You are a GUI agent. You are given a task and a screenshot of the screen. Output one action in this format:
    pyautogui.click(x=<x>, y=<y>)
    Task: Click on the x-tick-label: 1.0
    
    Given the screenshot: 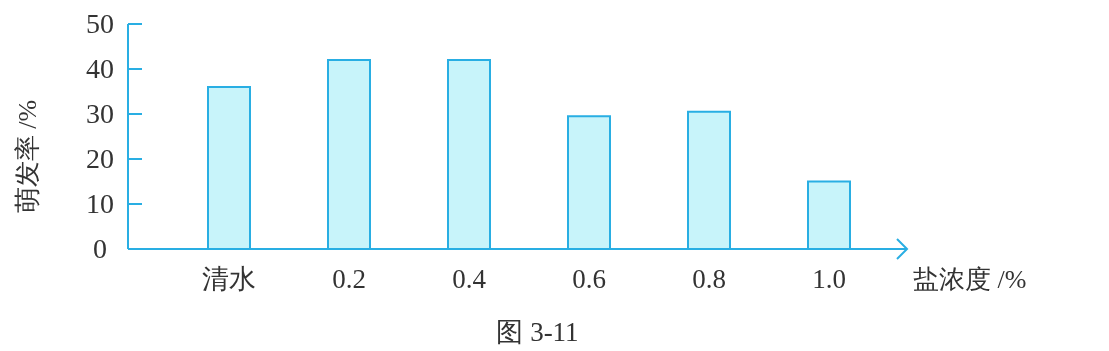 What is the action you would take?
    pyautogui.click(x=829, y=279)
    